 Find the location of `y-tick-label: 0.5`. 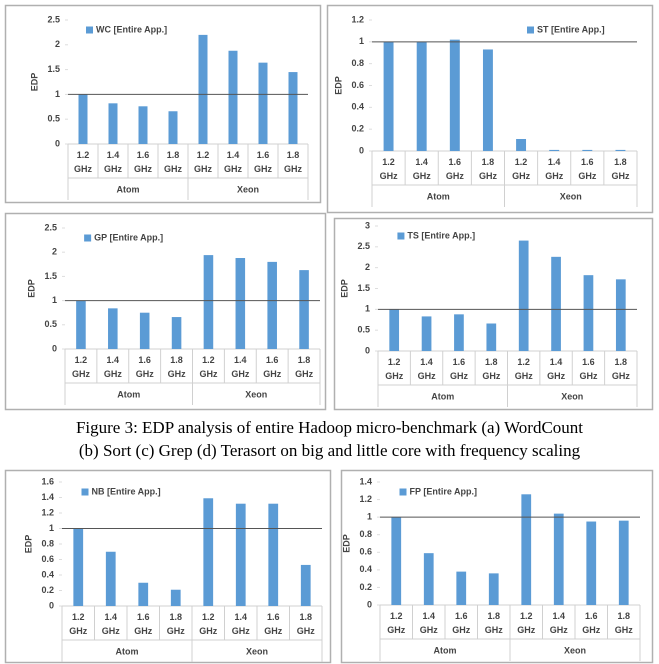

y-tick-label: 0.5 is located at coordinates (50, 324).